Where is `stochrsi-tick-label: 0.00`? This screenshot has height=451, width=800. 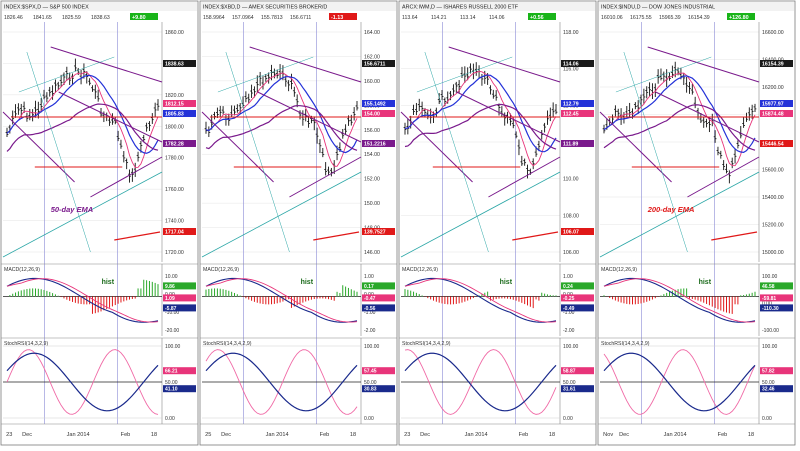 stochrsi-tick-label: 0.00 is located at coordinates (369, 419).